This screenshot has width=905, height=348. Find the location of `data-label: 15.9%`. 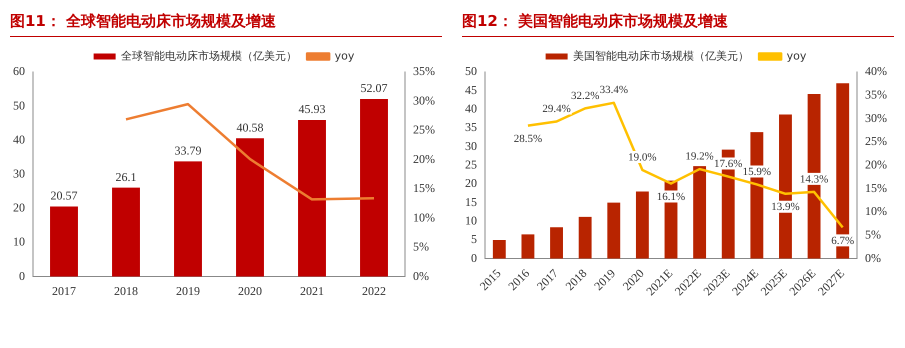

data-label: 15.9% is located at coordinates (757, 172).